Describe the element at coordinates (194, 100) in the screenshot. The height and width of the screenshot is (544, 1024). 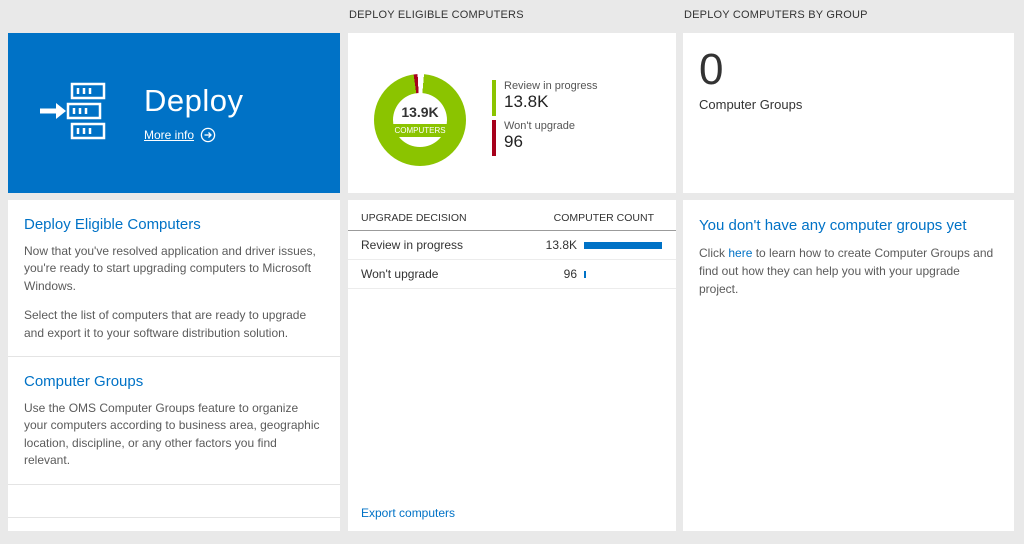
I see `hero-title: Deploy` at that location.